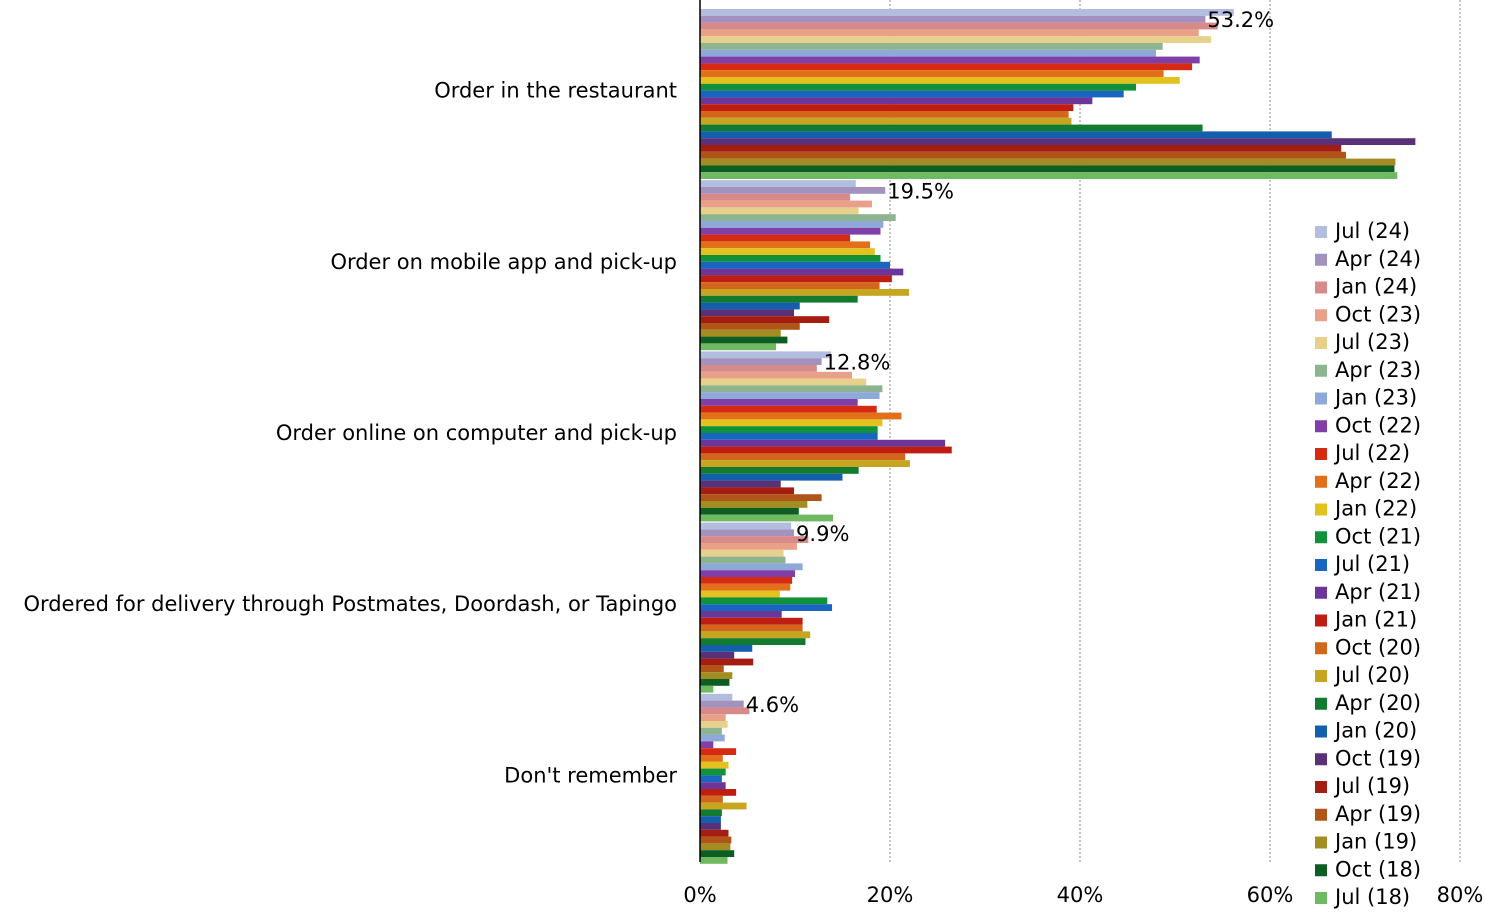  I want to click on legend-label: Oct (21), so click(1378, 536).